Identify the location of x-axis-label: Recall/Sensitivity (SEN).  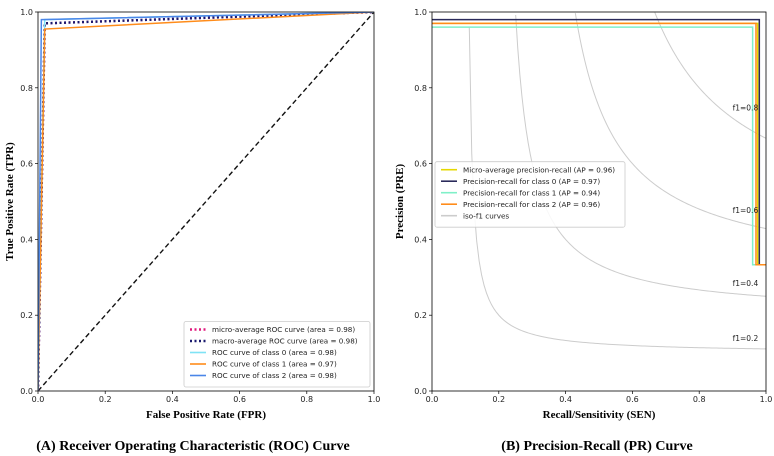
(599, 415).